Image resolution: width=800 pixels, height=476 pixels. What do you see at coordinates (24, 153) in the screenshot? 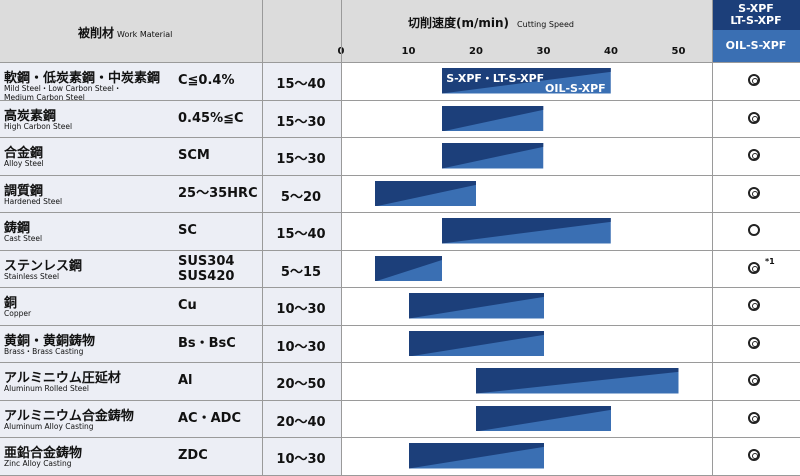
I see `material-name-jp: 合金鋼` at bounding box center [24, 153].